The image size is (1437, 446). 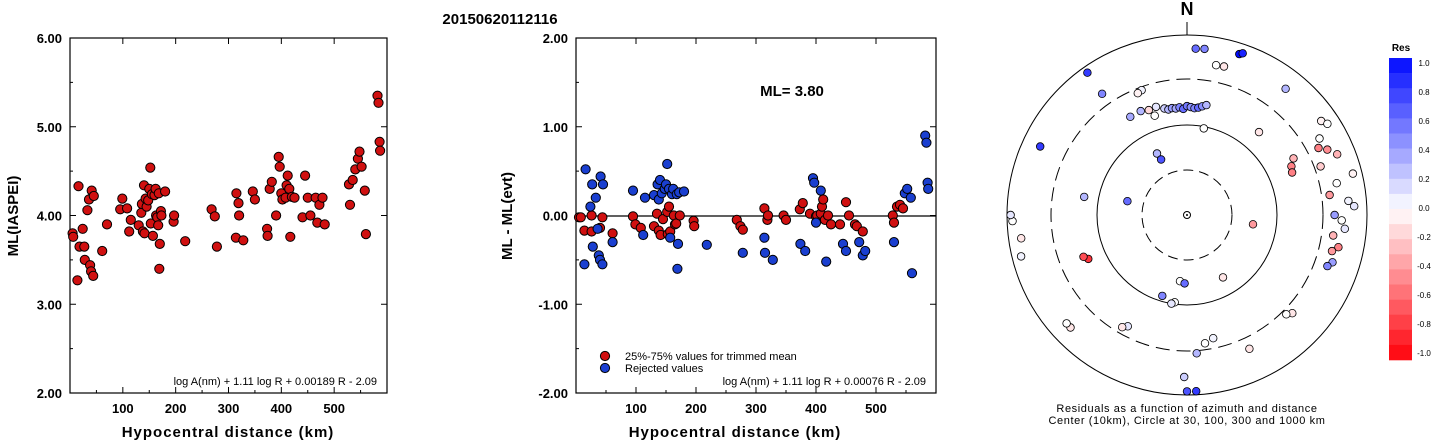 I want to click on ring-100km, so click(x=1187, y=215).